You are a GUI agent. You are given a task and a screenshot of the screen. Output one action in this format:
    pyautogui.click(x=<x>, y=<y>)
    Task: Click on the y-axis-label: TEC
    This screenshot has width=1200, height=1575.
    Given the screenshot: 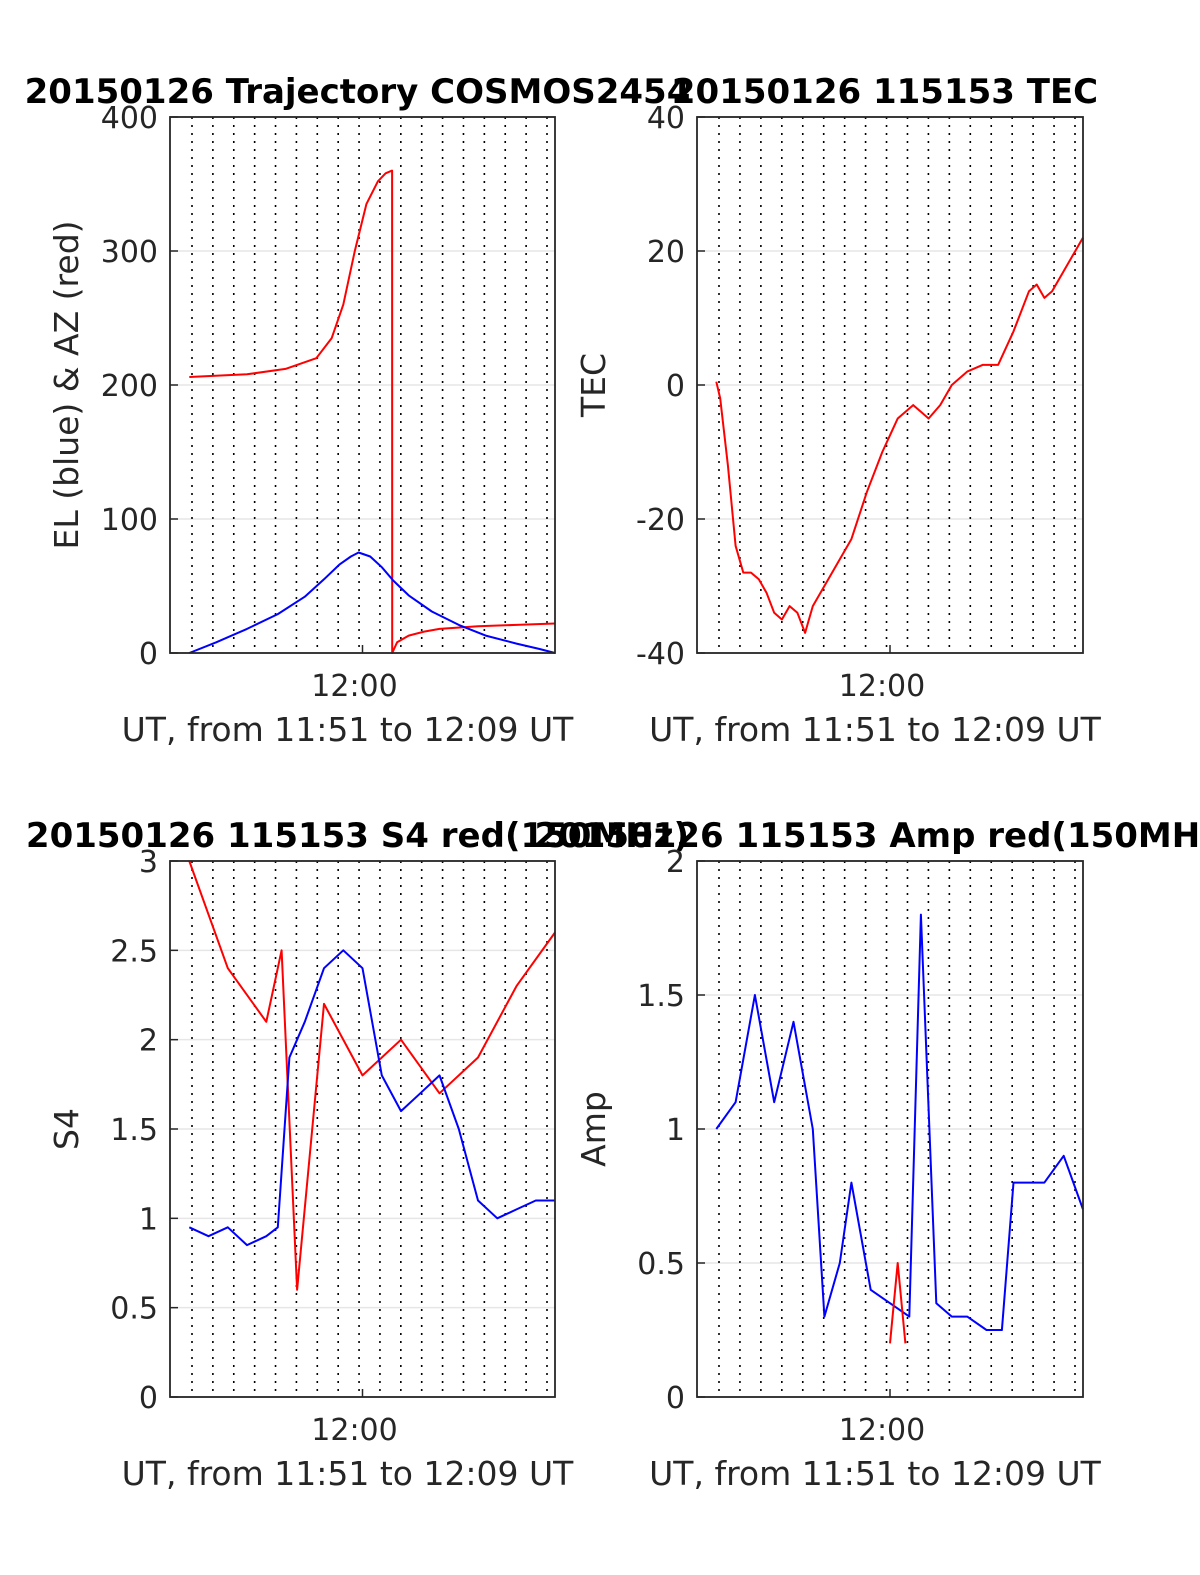 What is the action you would take?
    pyautogui.click(x=593, y=385)
    